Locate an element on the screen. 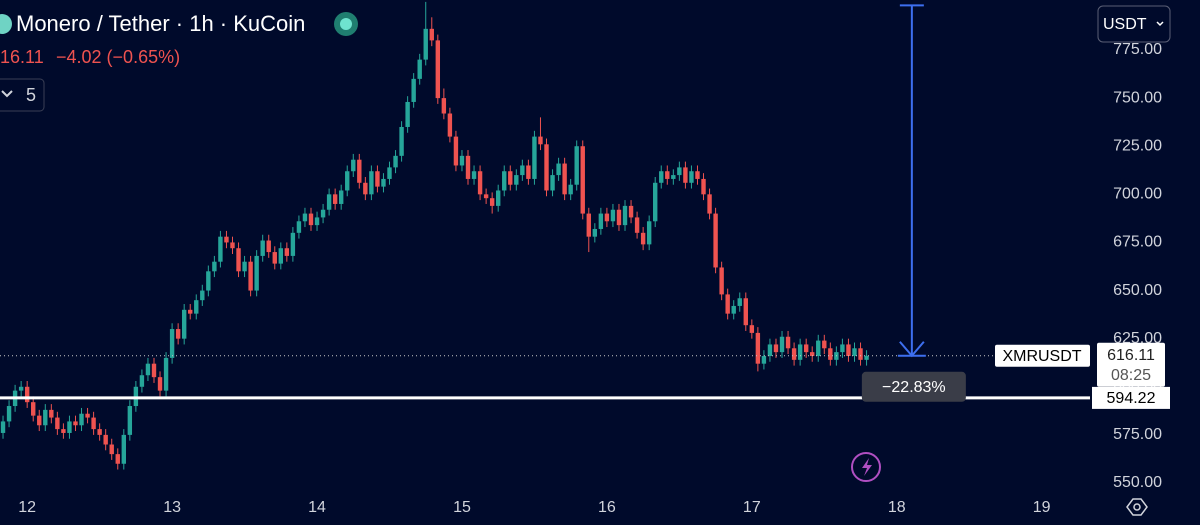  x-tick-label: 14 is located at coordinates (317, 507).